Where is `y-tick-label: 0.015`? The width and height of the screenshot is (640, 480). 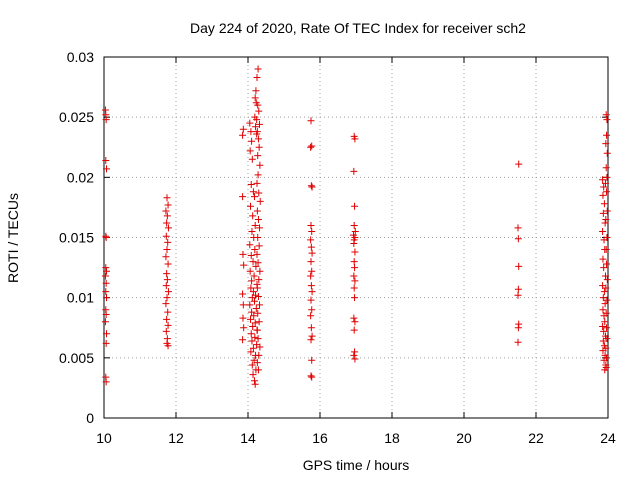 y-tick-label: 0.015 is located at coordinates (76, 238).